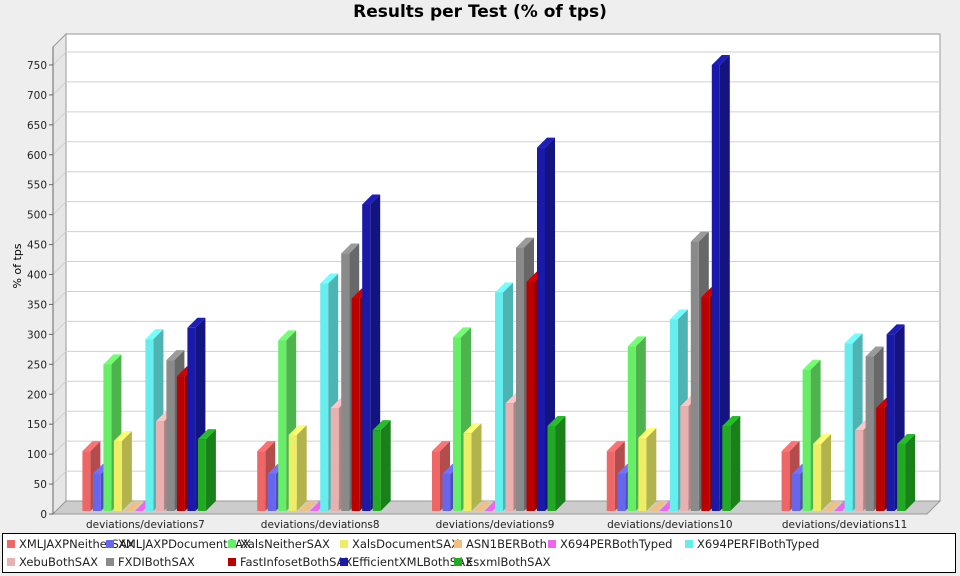  What do you see at coordinates (37, 305) in the screenshot?
I see `y-tick-label: 350` at bounding box center [37, 305].